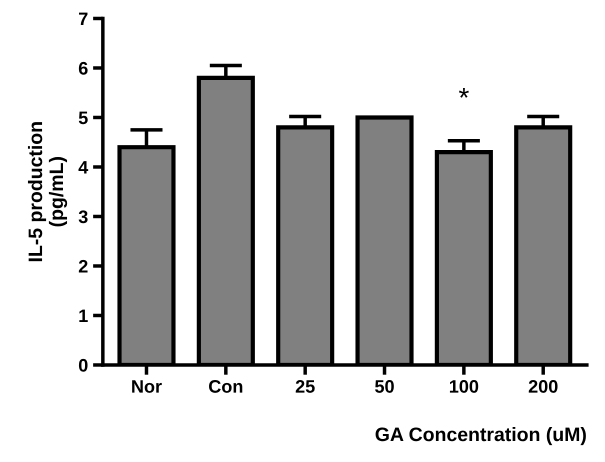  Describe the element at coordinates (83, 266) in the screenshot. I see `y-tick-label: 2` at that location.